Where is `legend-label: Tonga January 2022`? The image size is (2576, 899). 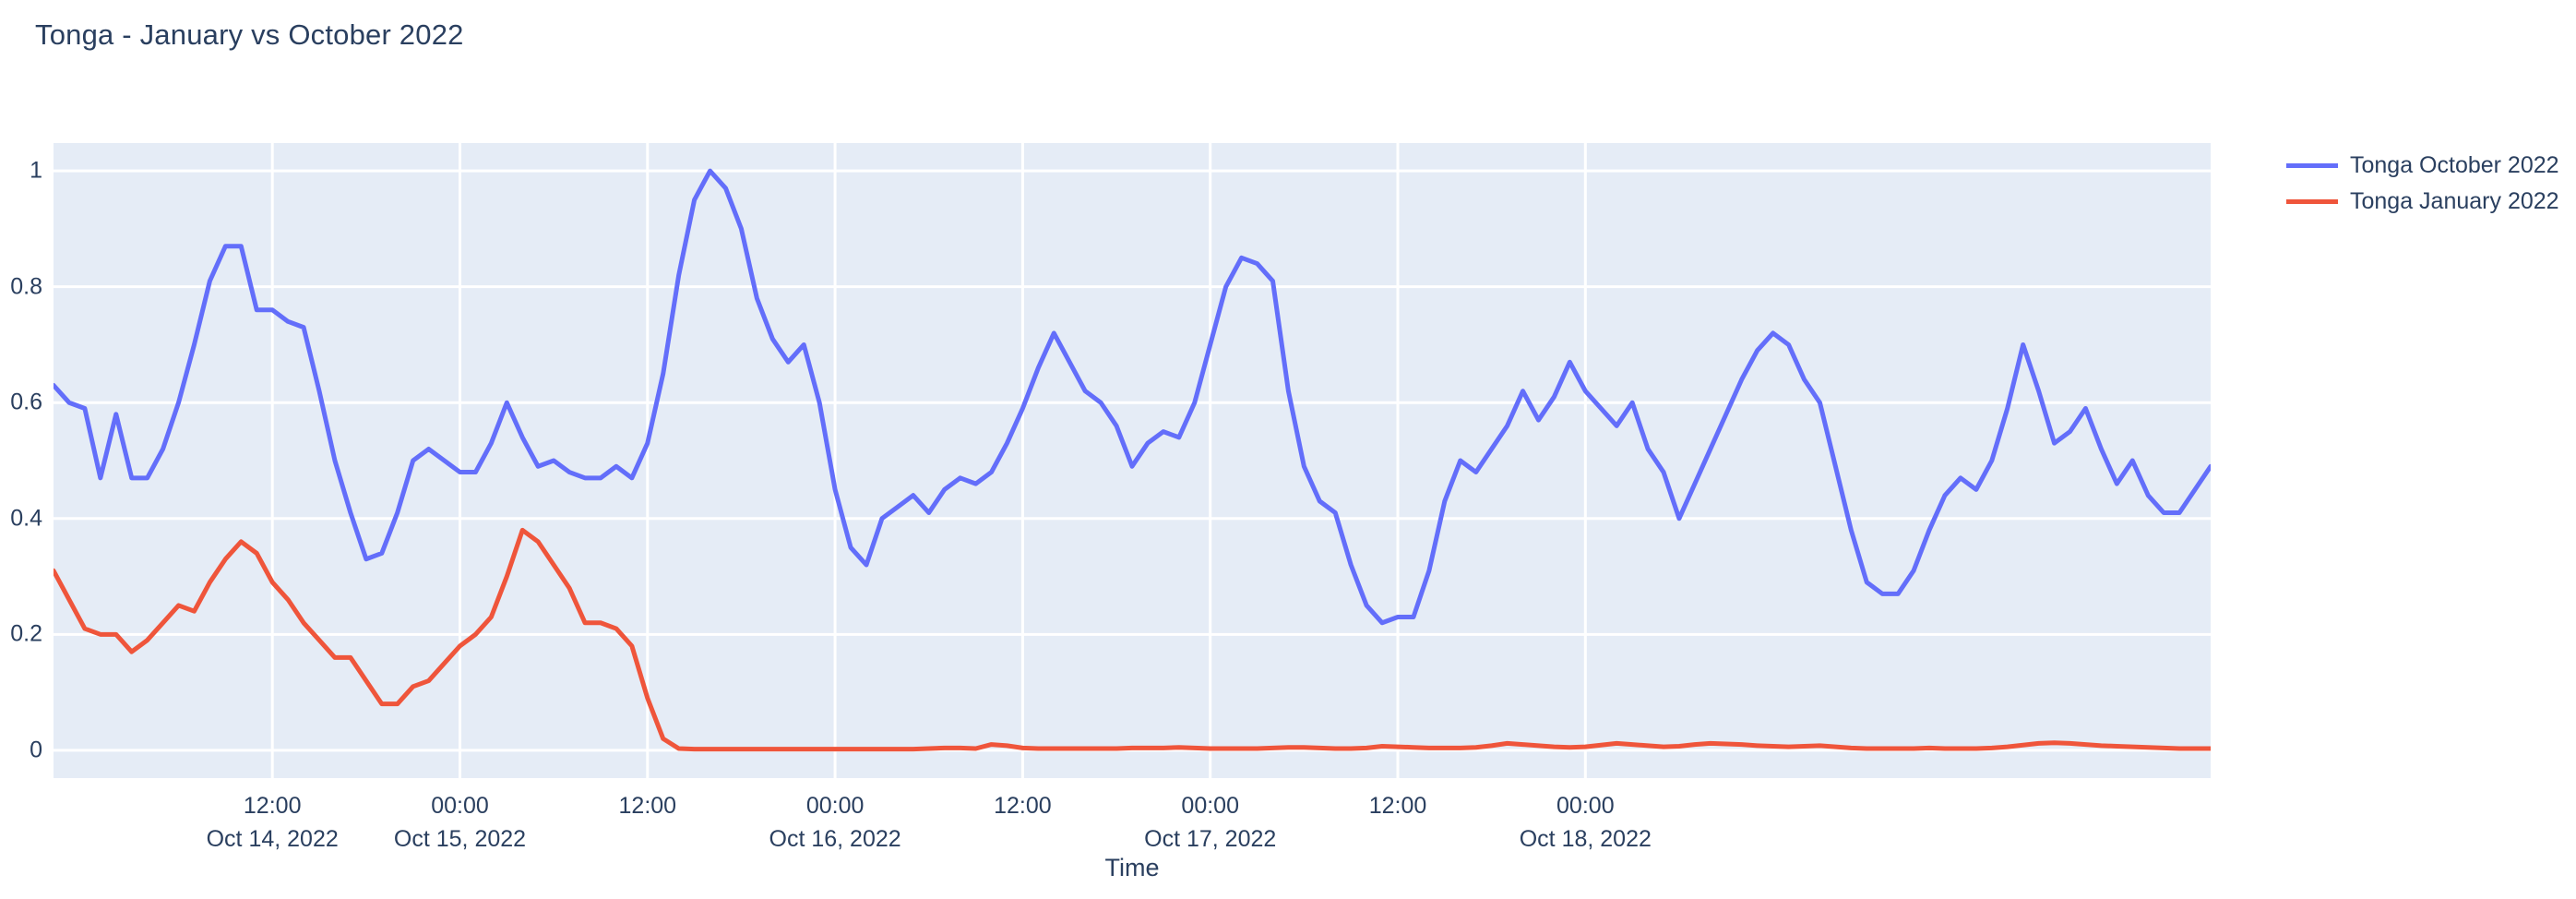
legend-label: Tonga January 2022 is located at coordinates (2454, 201).